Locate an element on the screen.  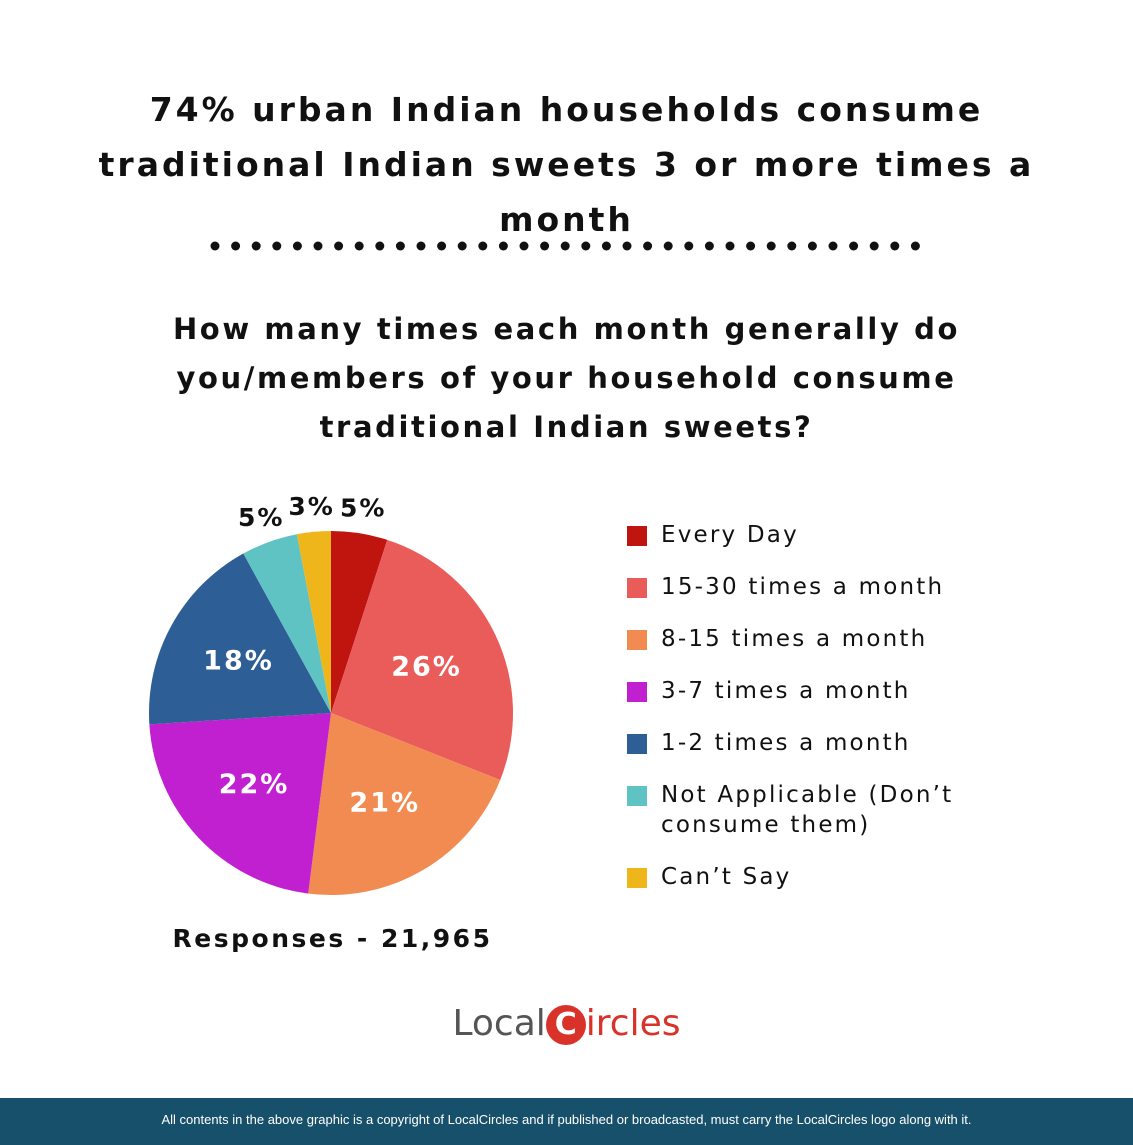
legend-item: 1-2 times a month is located at coordinates (817, 743).